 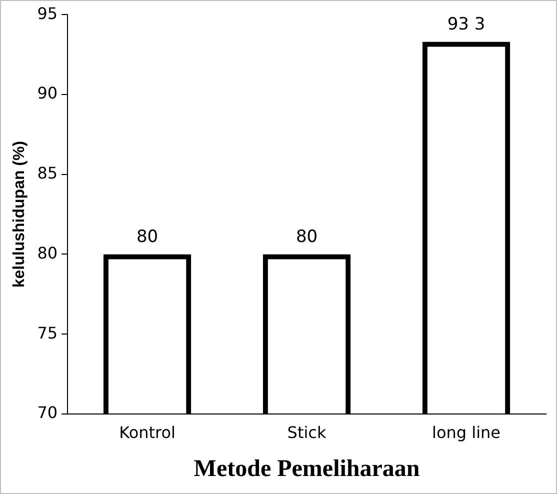 I want to click on y-tick-label: 85, so click(x=47, y=173).